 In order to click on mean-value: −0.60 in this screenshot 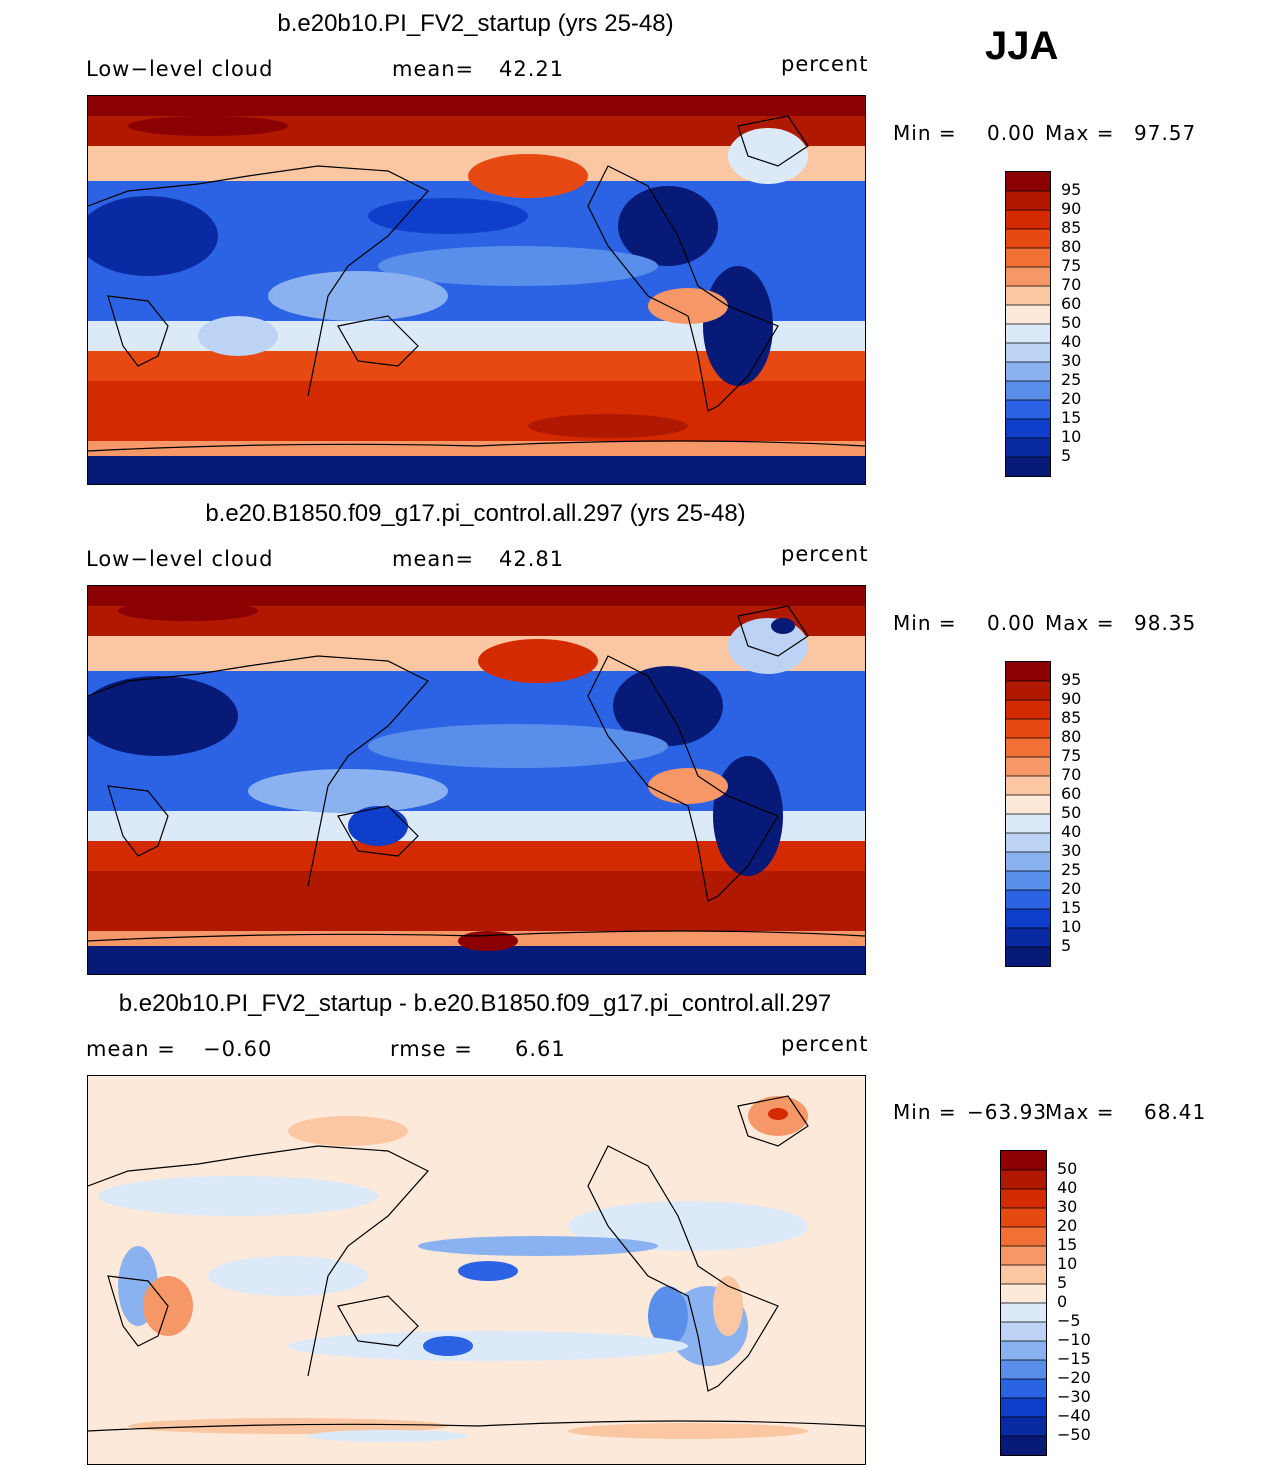, I will do `click(238, 1049)`.